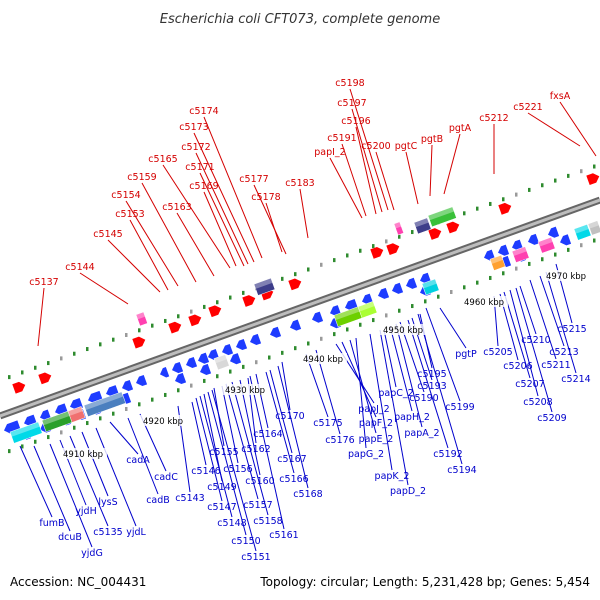 This screenshot has width=600, height=600. Describe the element at coordinates (497, 352) in the screenshot. I see `reverse-gene-label: c5205` at that location.